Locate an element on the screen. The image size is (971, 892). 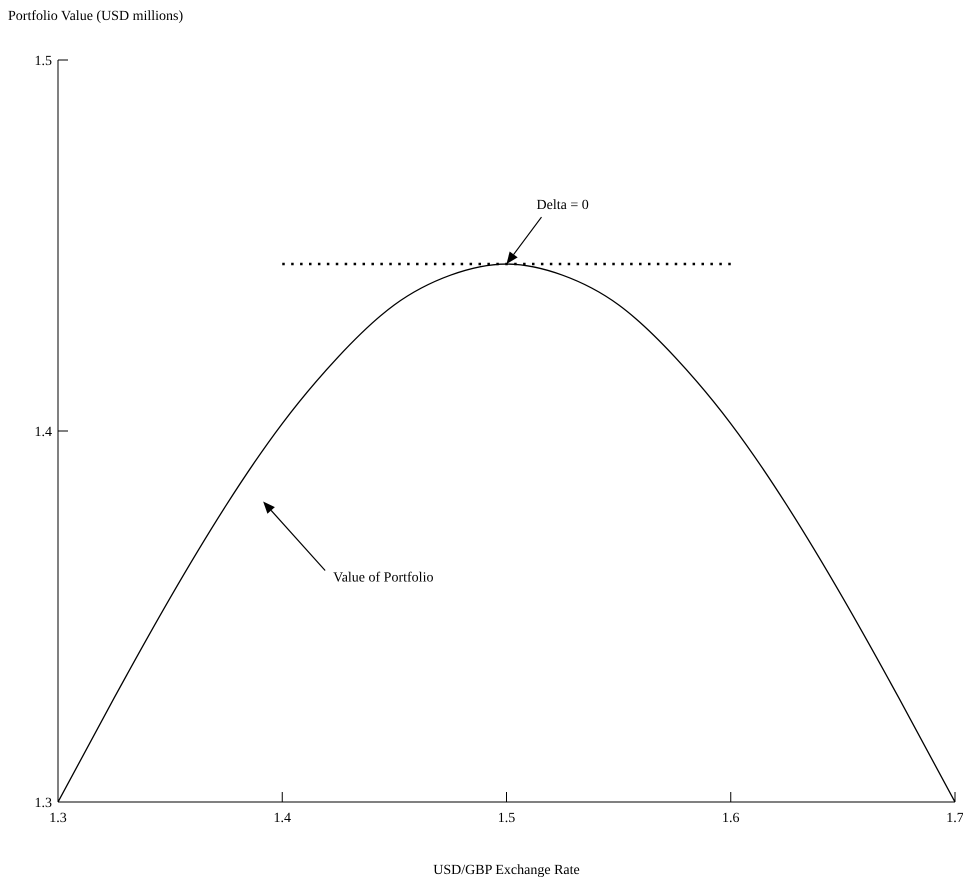
annotation: Value of Portfolio is located at coordinates (383, 578).